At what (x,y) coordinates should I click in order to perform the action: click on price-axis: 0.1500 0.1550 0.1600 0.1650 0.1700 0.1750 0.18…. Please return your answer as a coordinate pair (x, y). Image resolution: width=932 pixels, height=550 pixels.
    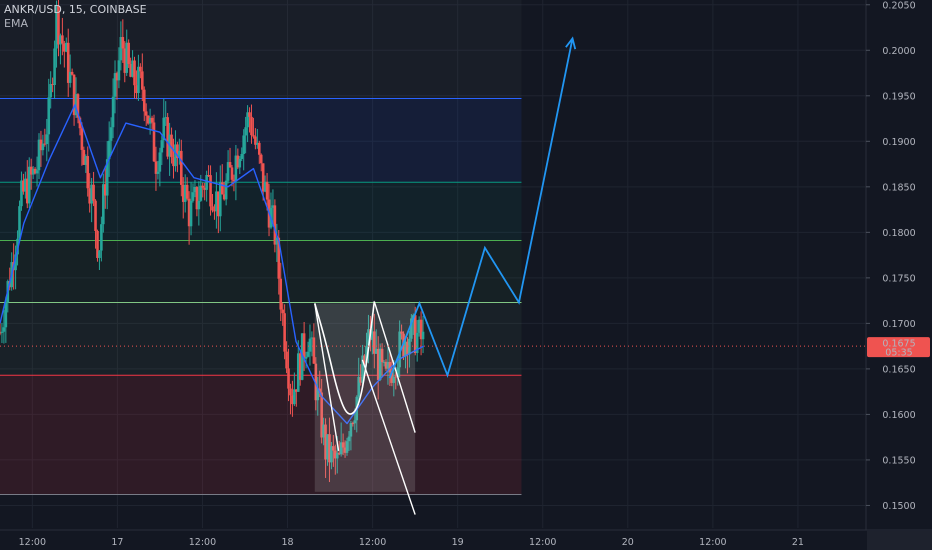
    Looking at the image, I should click on (898, 275).